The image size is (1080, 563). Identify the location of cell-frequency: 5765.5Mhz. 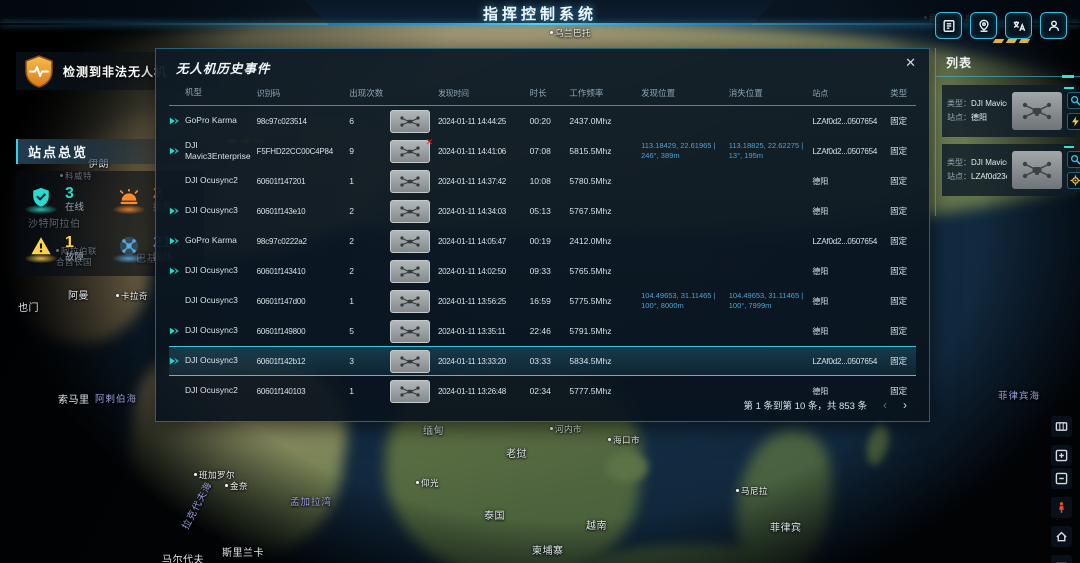
(590, 271).